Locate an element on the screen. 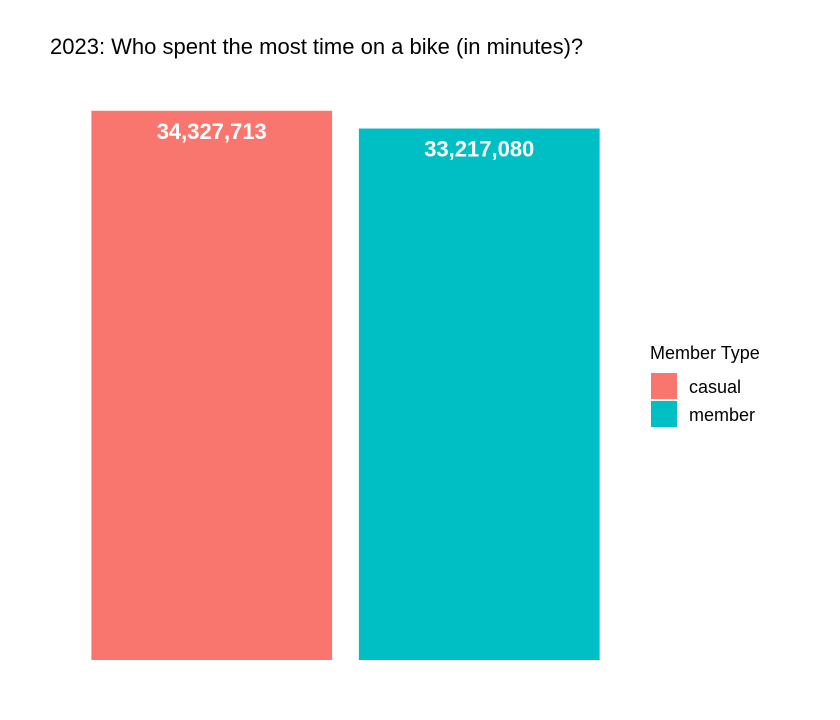 The width and height of the screenshot is (840, 720). bar-value-label-member: 33,217,080 is located at coordinates (479, 149).